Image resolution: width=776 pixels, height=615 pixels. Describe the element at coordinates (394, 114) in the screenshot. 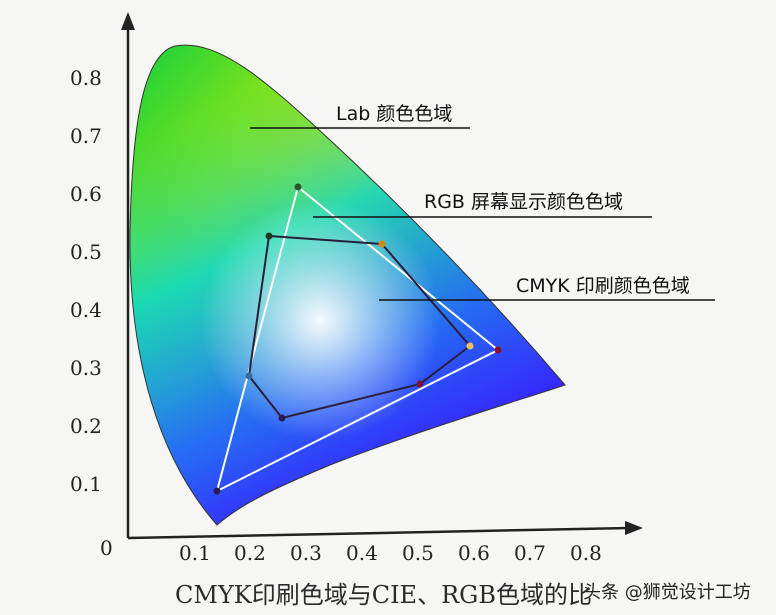

I see `lab-gamut-label: Lab 颜色色域` at that location.